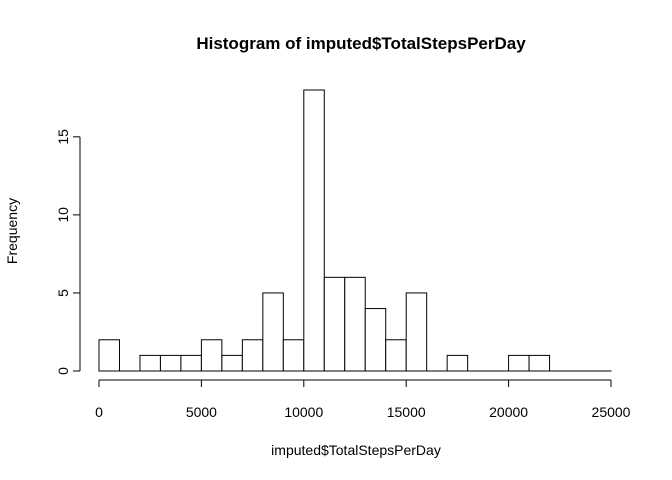 This screenshot has height=480, width=672. Describe the element at coordinates (361, 43) in the screenshot. I see `chart-title: Histogram of imputed$TotalStepsPerDay` at that location.